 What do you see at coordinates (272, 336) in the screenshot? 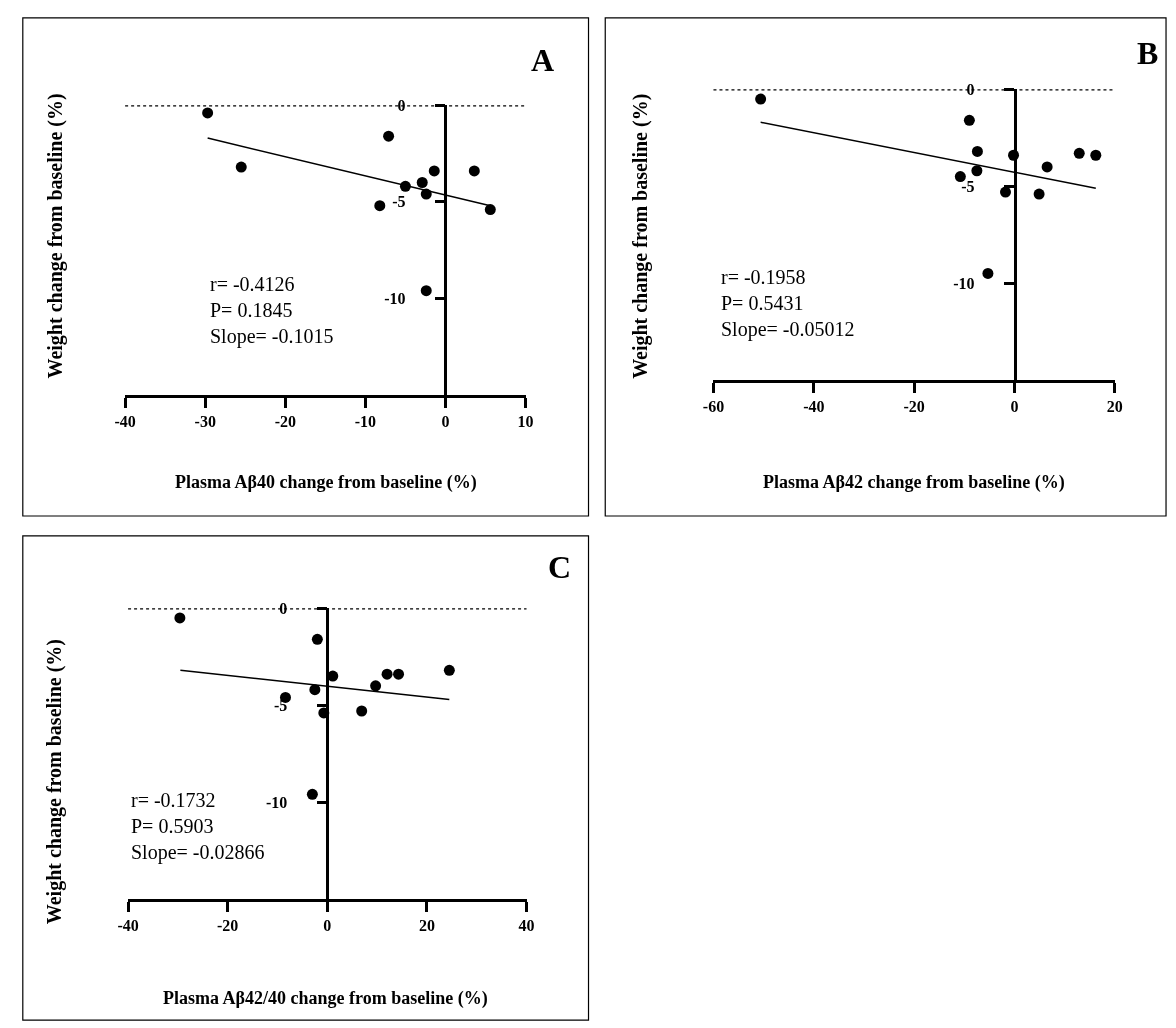
I see `annotation: Slope= -0.1015` at bounding box center [272, 336].